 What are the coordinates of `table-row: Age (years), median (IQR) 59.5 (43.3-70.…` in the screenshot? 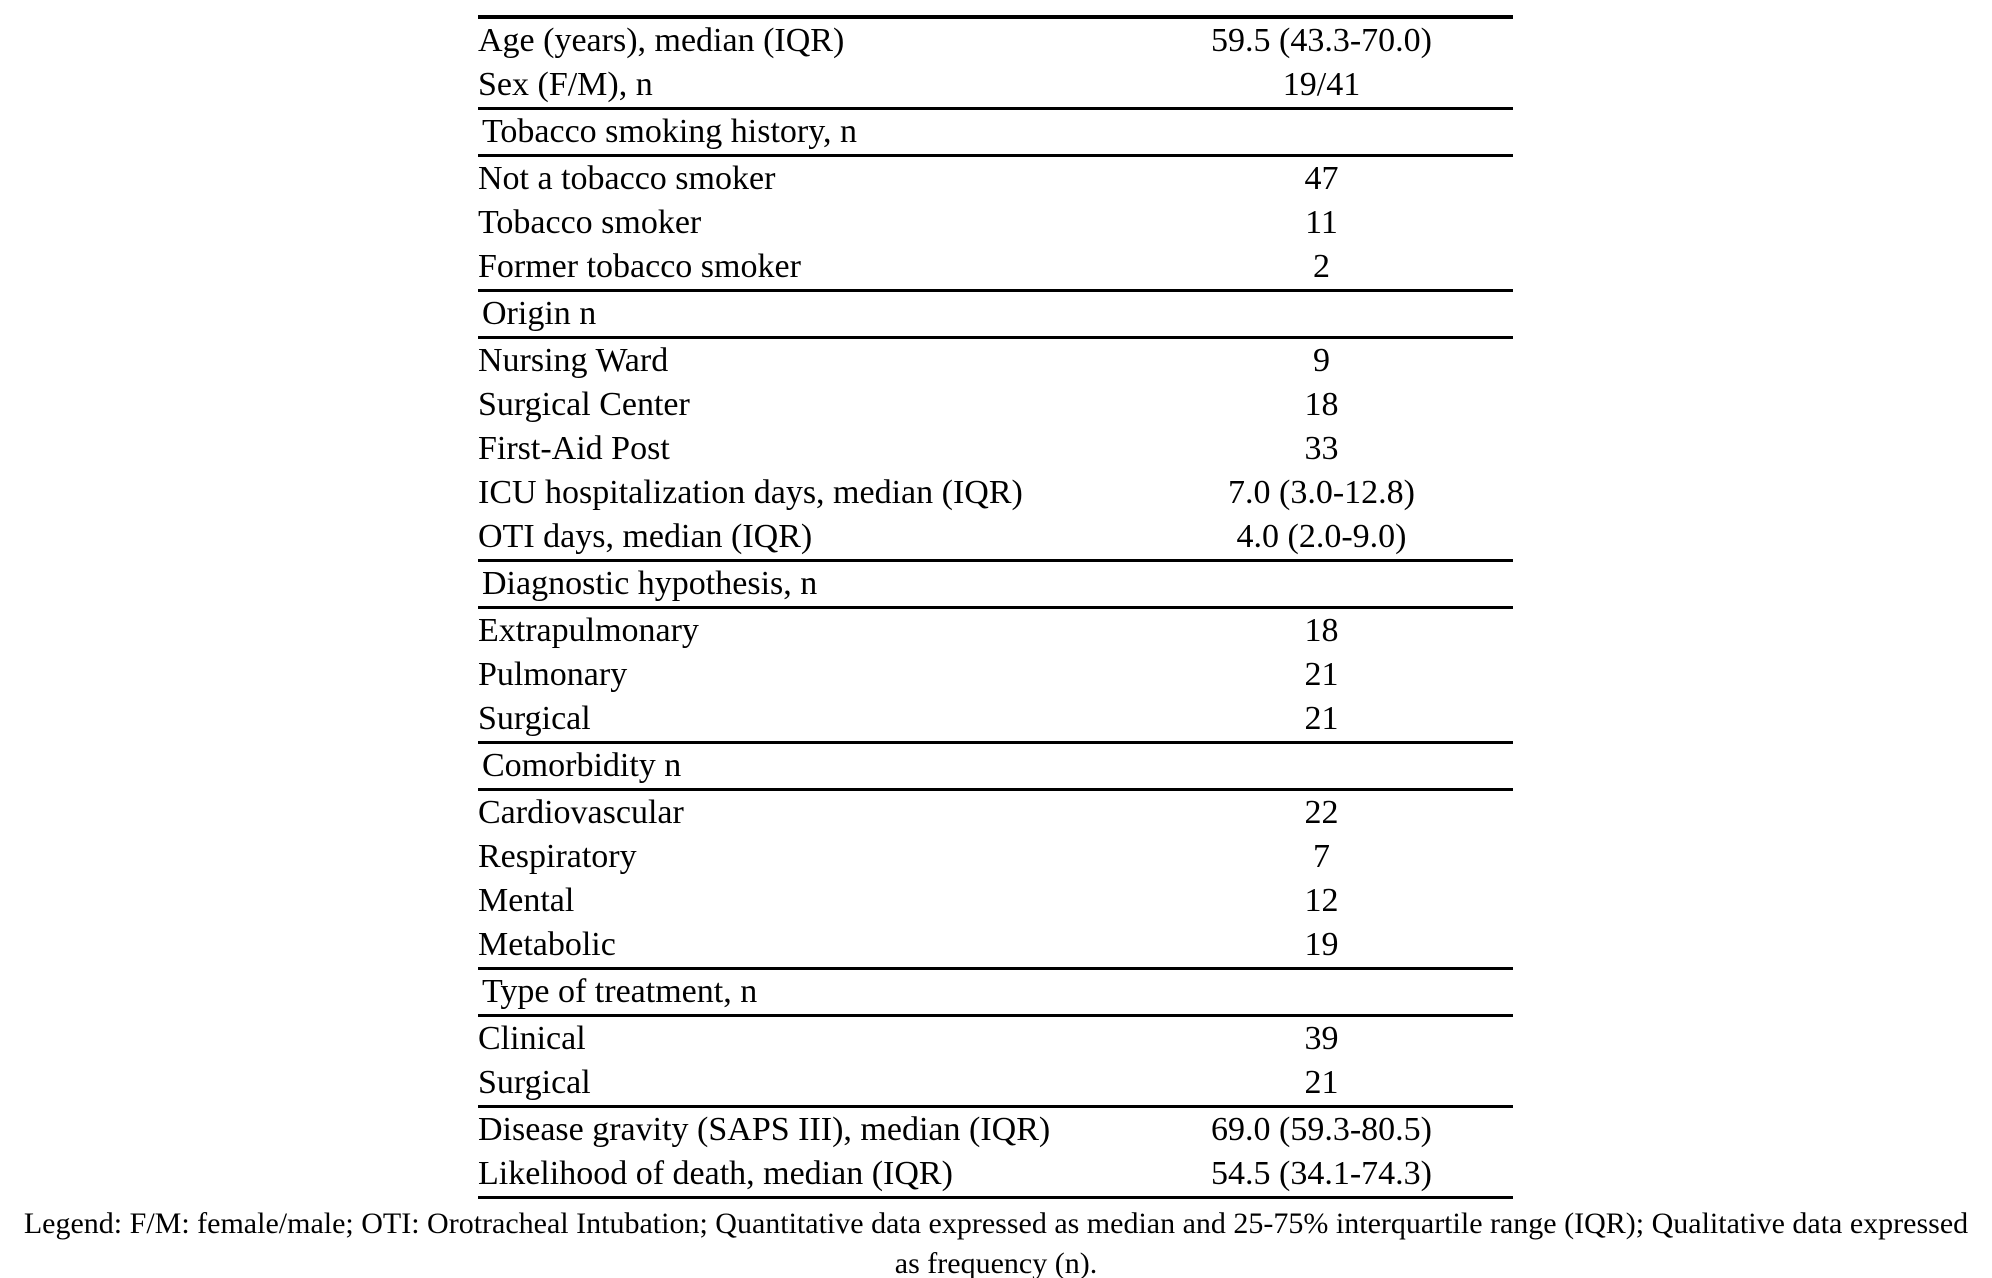 It's located at (995, 40).